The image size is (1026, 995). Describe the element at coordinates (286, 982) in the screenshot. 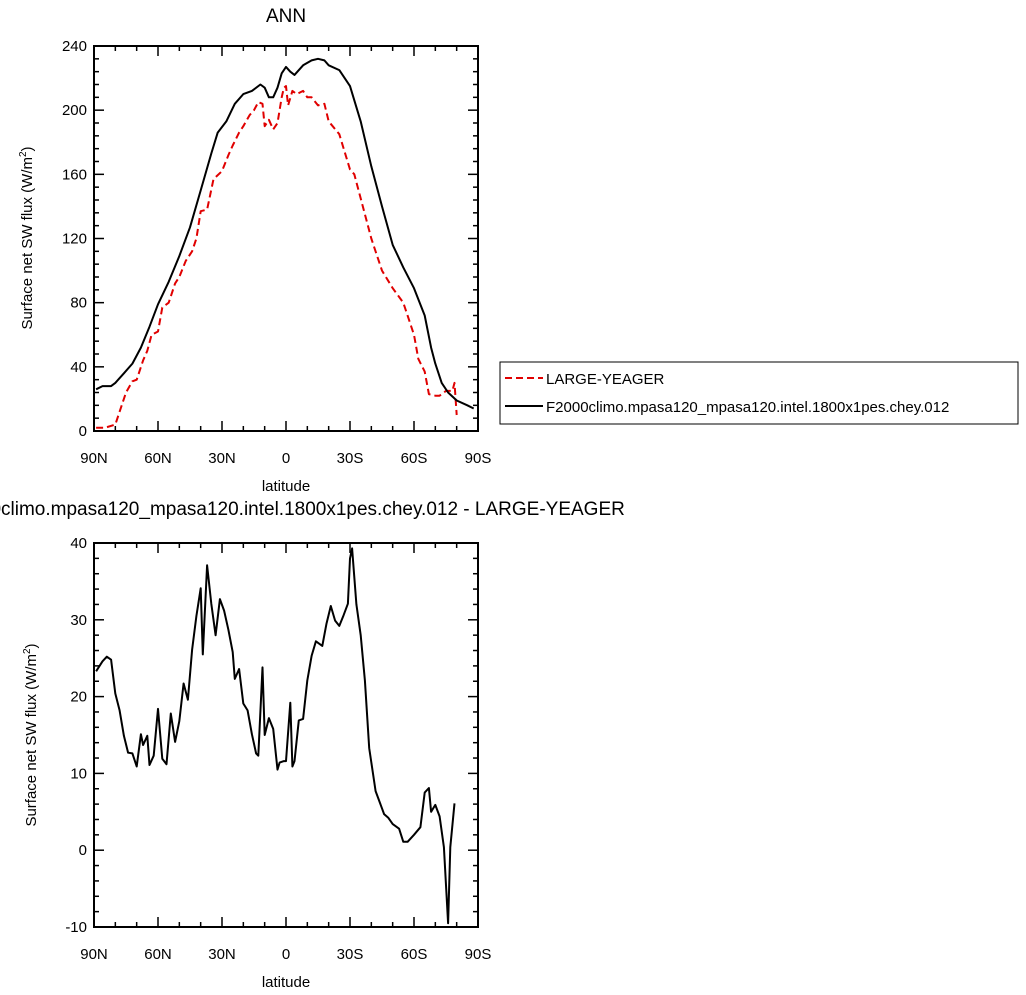

I see `bottom-x-axis-title: latitude` at that location.